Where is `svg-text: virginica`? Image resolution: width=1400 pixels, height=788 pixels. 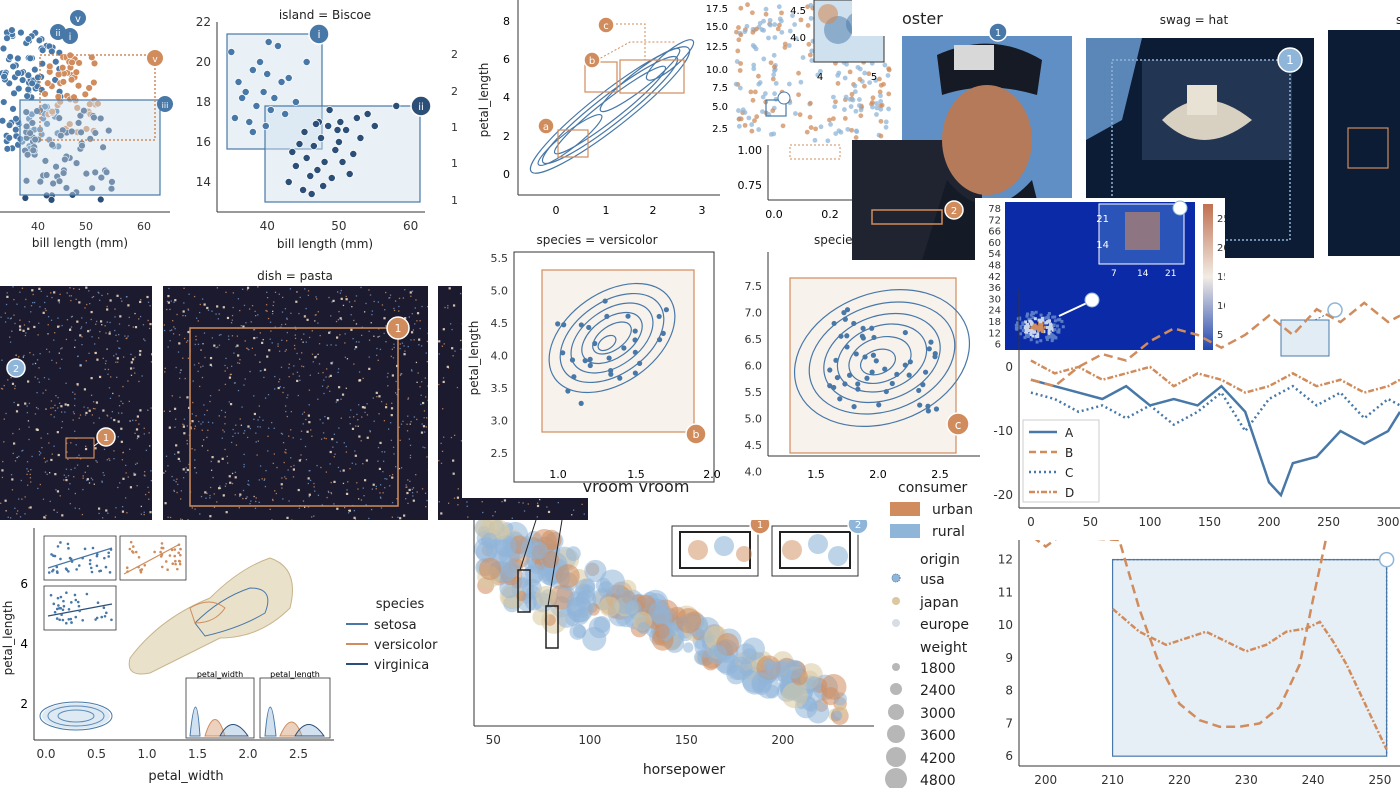
svg-text: virginica is located at coordinates (401, 665).